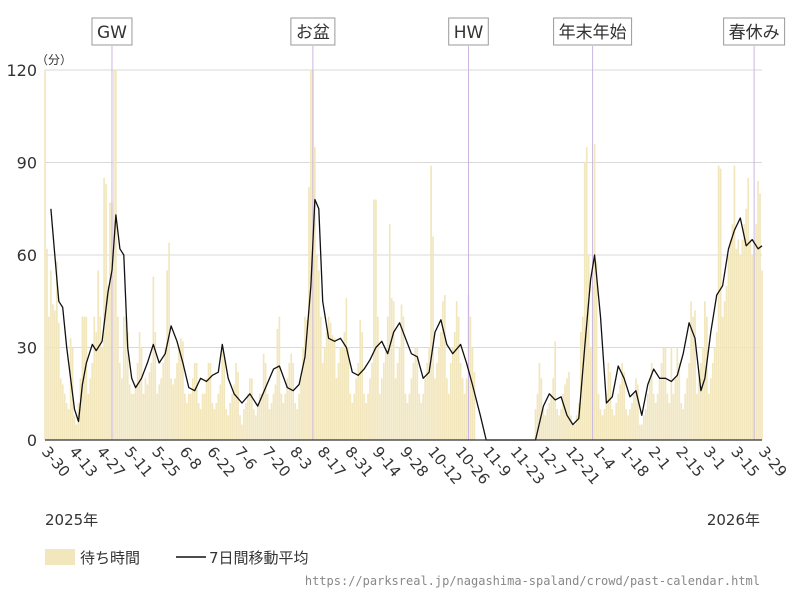 Image resolution: width=800 pixels, height=600 pixels. What do you see at coordinates (166, 462) in the screenshot?
I see `x-tick-label: 5-25` at bounding box center [166, 462].